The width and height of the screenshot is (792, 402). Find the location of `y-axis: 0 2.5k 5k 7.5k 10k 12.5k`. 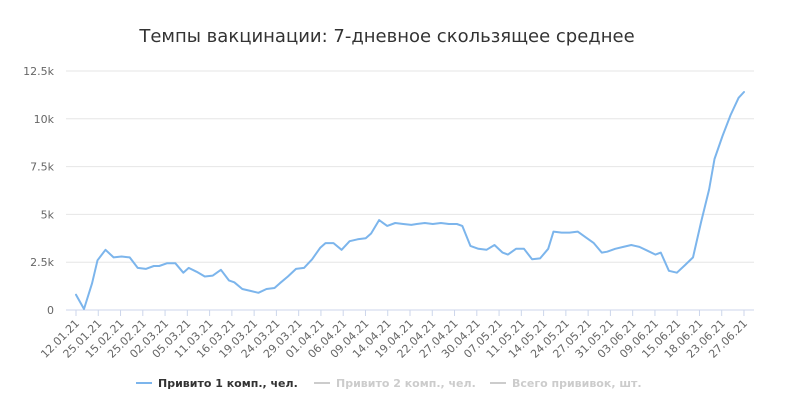

y-axis: 0 2.5k 5k 7.5k 10k 12.5k is located at coordinates (38, 191).